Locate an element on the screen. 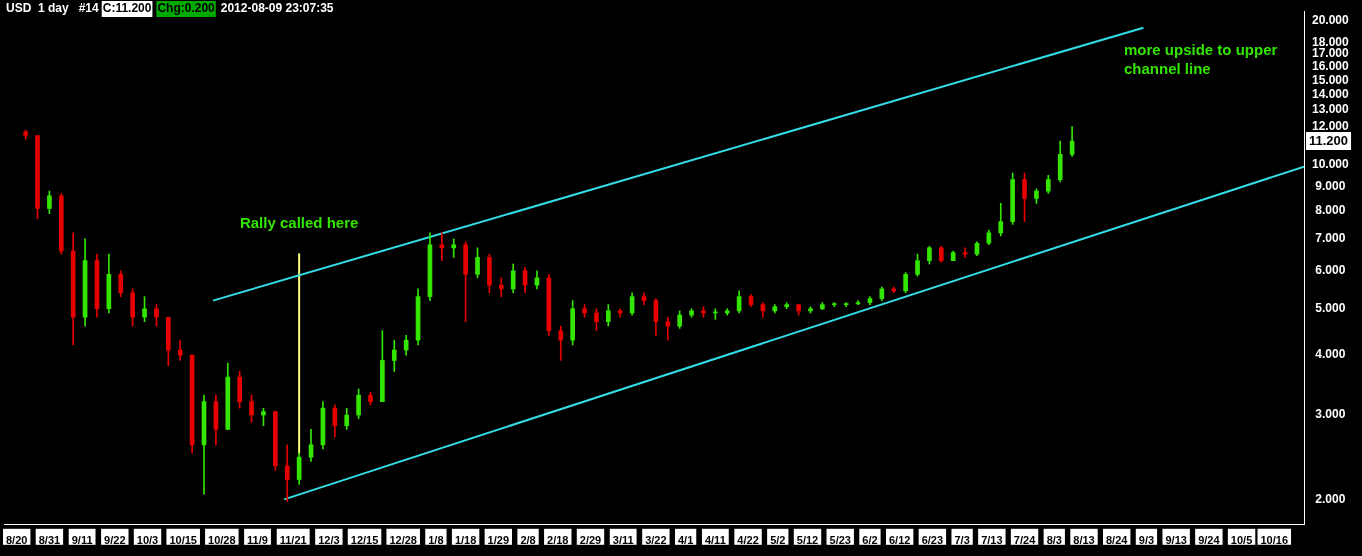 The height and width of the screenshot is (556, 1362). x-tick-label: 10/5 is located at coordinates (1241, 540).